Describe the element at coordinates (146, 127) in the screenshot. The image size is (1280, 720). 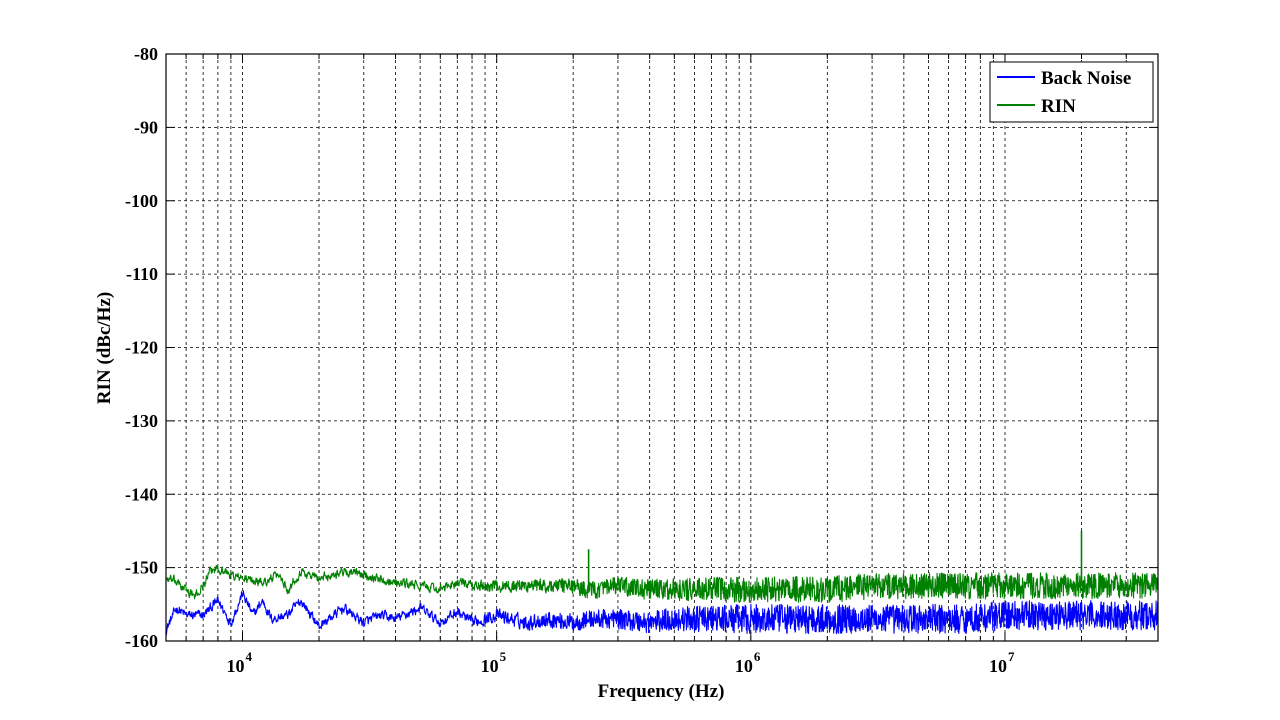
I see `y-tick-label: -90` at that location.